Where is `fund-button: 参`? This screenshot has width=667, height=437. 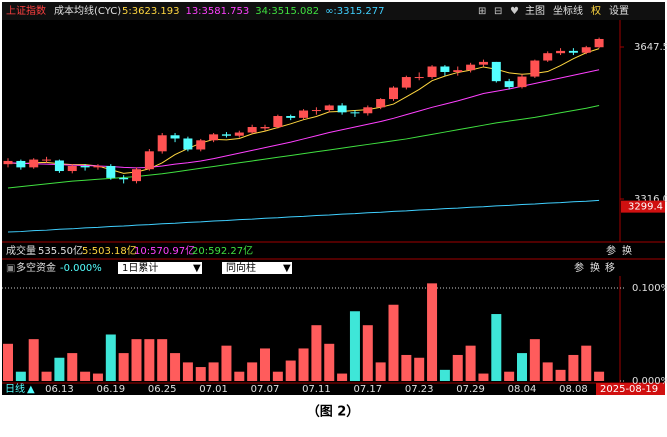 fund-button: 参 is located at coordinates (579, 267).